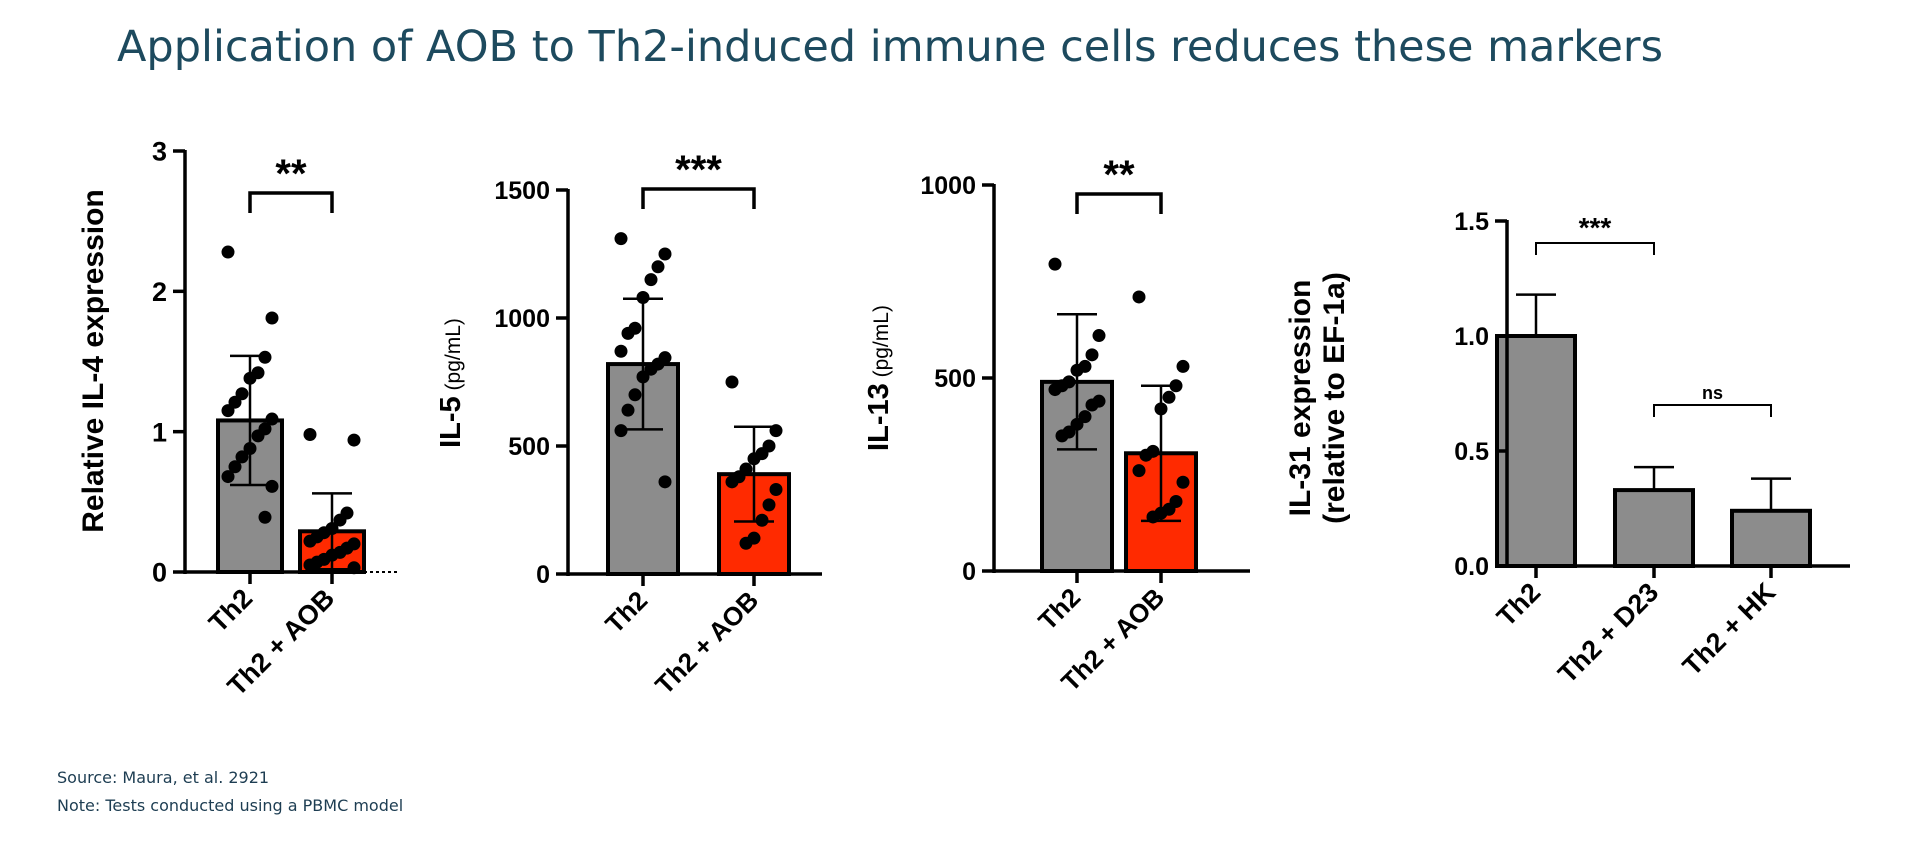 The height and width of the screenshot is (848, 1930). What do you see at coordinates (159, 152) in the screenshot?
I see `y-tick-label: 3` at bounding box center [159, 152].